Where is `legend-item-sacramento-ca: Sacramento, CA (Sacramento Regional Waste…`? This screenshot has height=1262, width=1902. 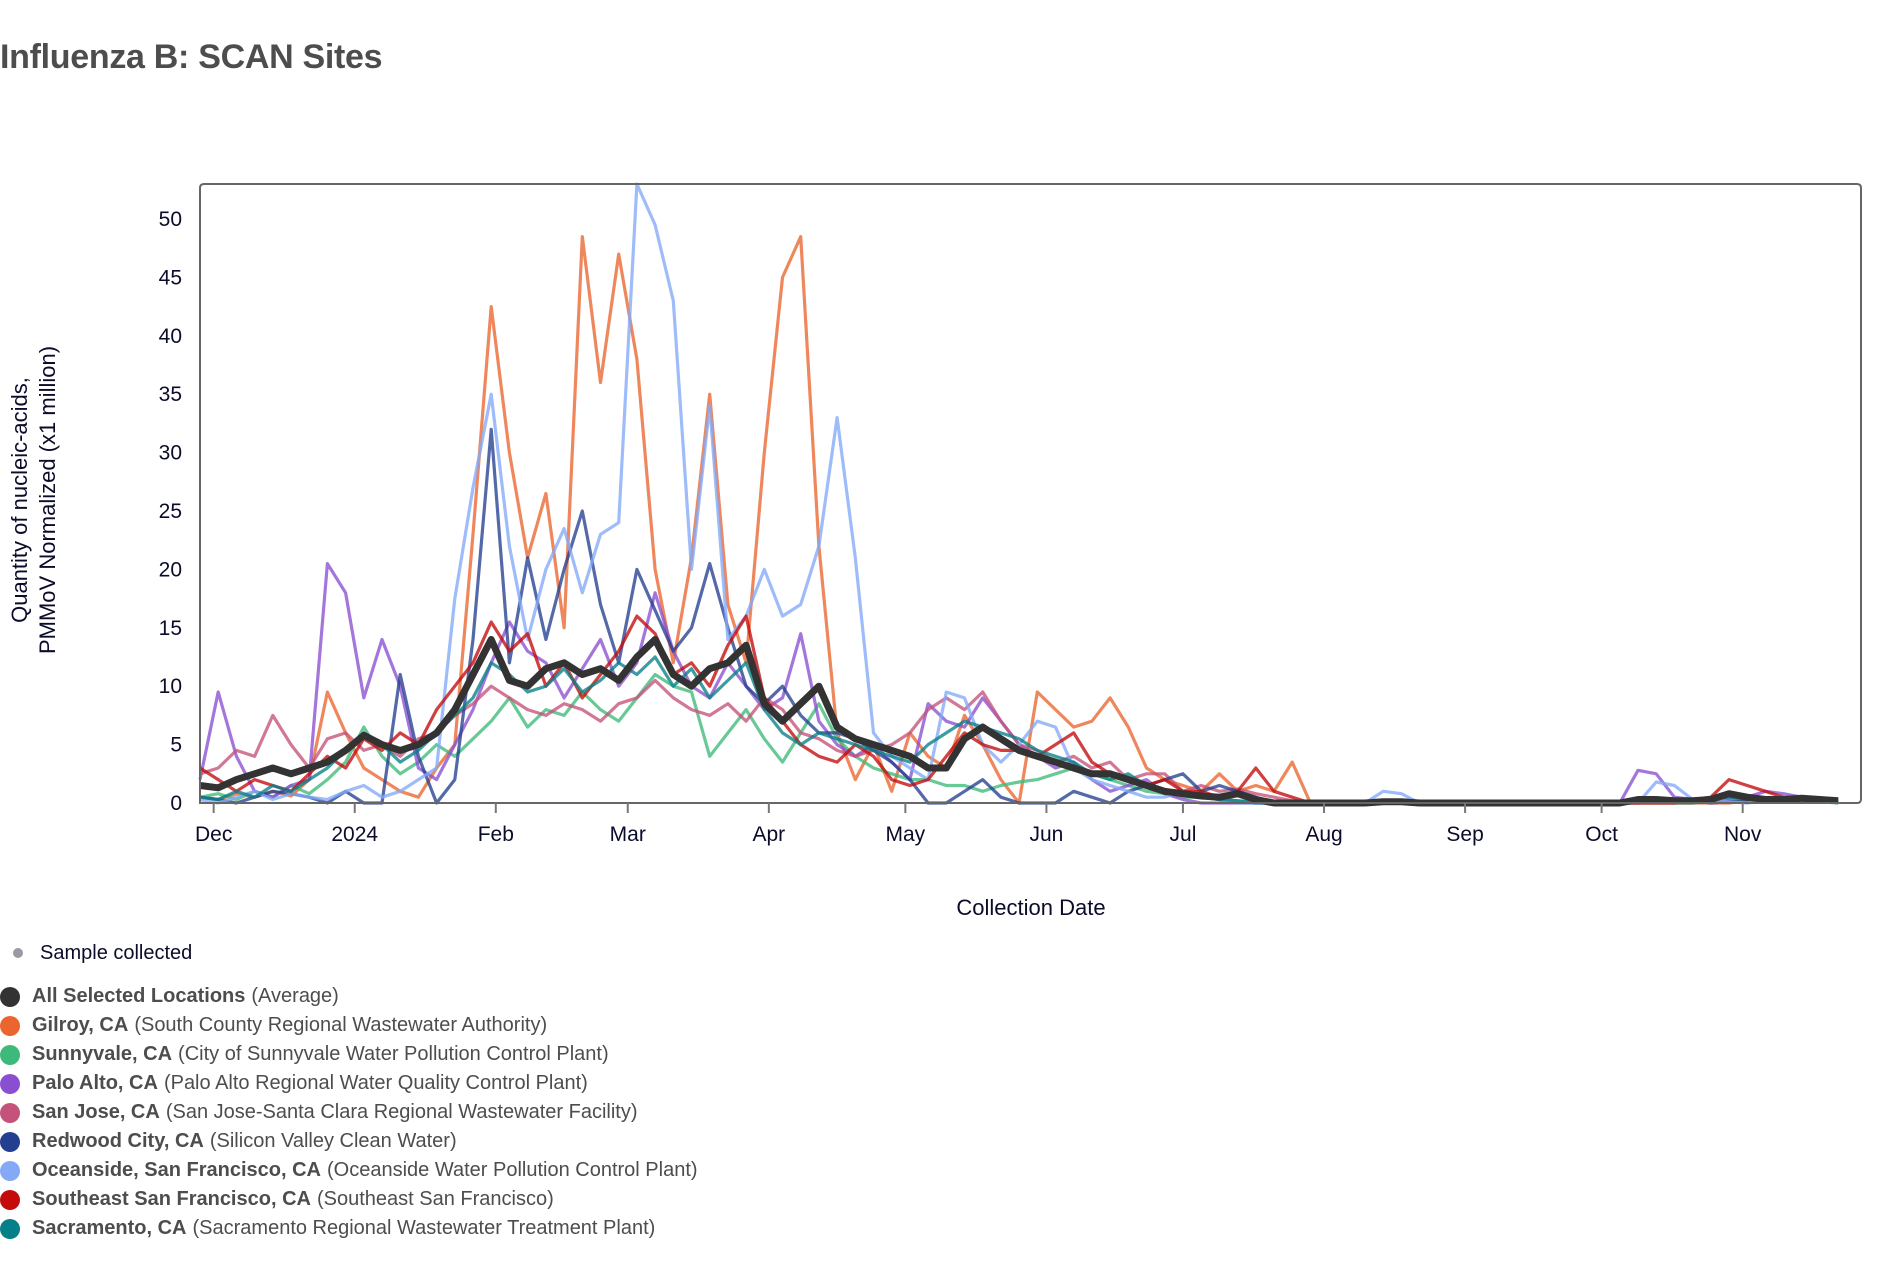
legend-item-sacramento-ca: Sacramento, CA (Sacramento Regional Waste… is located at coordinates (349, 1228).